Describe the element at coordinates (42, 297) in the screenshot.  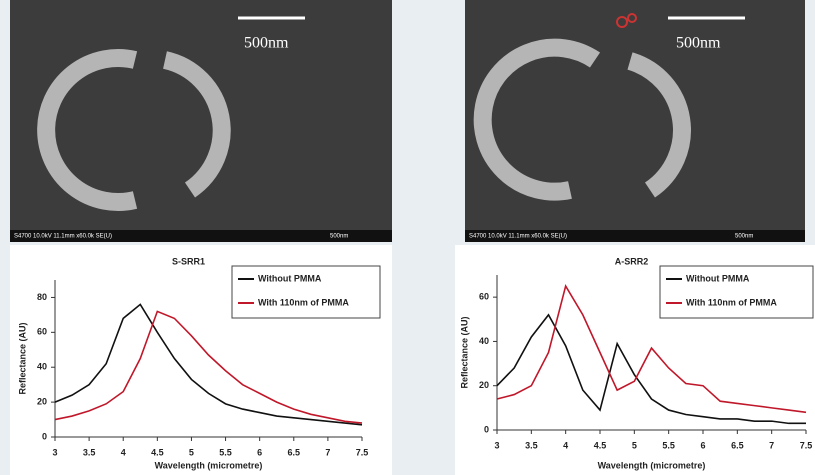
I see `y-tick-label: 80` at that location.